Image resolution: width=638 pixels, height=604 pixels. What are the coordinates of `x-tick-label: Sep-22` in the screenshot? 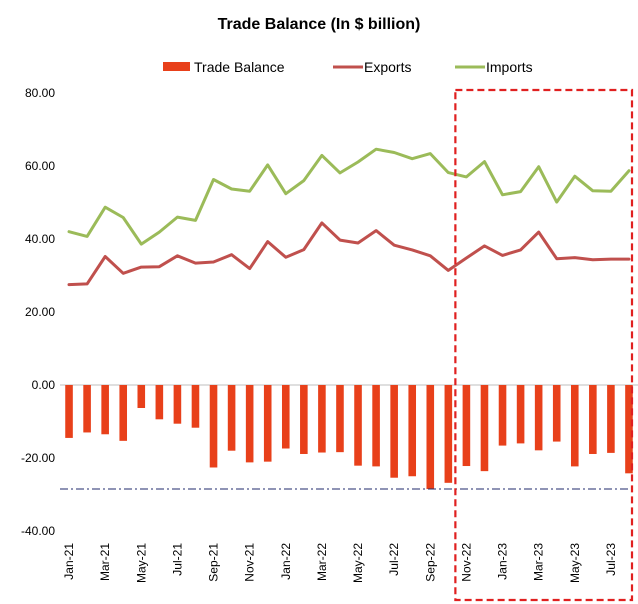 It's located at (430, 562).